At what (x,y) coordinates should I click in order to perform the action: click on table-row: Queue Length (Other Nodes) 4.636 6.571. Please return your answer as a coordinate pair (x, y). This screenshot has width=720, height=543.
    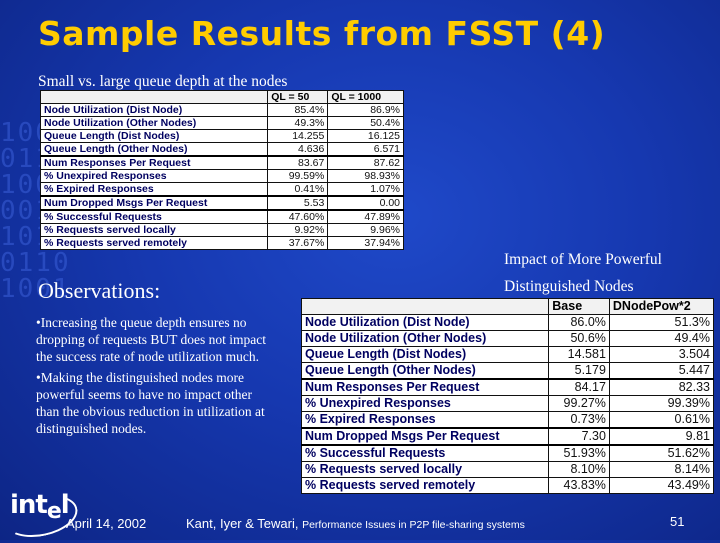
    Looking at the image, I should click on (221, 149).